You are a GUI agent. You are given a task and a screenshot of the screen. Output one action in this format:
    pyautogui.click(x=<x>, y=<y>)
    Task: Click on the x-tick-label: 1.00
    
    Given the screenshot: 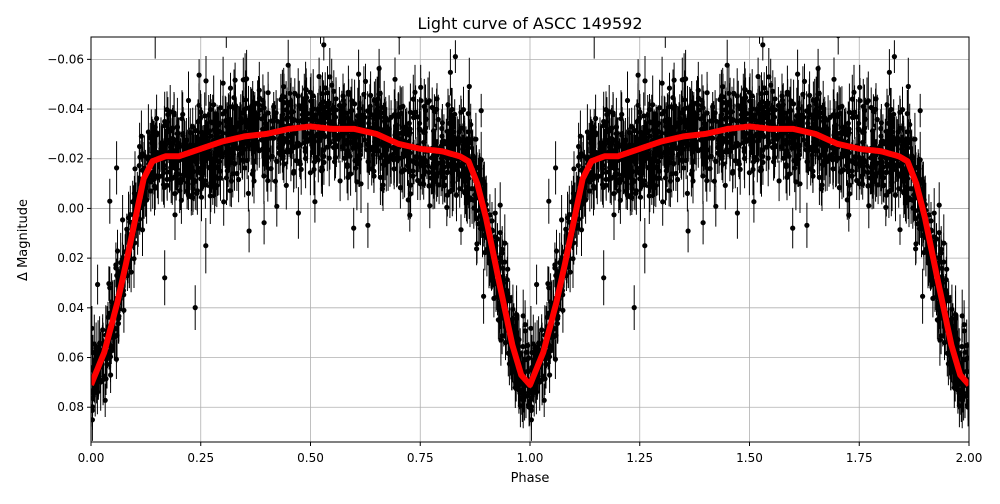 What is the action you would take?
    pyautogui.click(x=530, y=458)
    